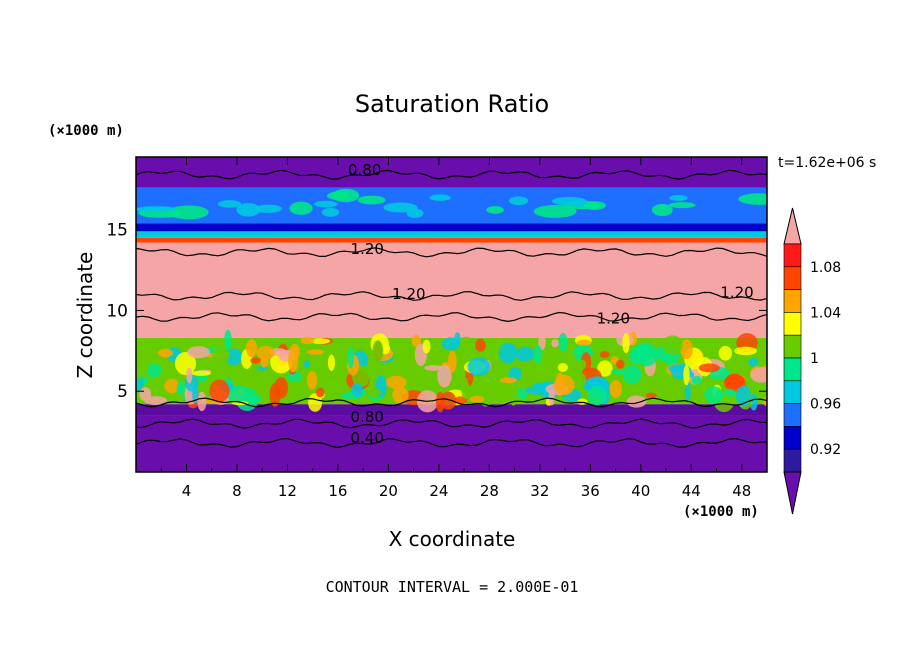 This screenshot has width=904, height=654. Describe the element at coordinates (287, 491) in the screenshot. I see `x-tick-label: 12` at that location.